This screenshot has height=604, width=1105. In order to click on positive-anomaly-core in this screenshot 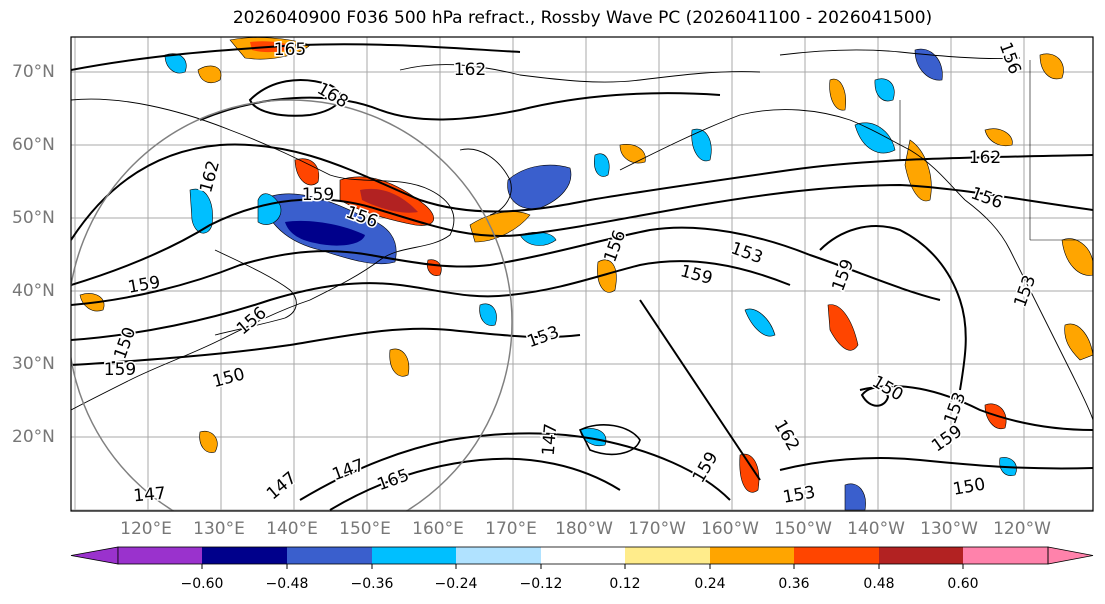, I will do `click(389, 200)`.